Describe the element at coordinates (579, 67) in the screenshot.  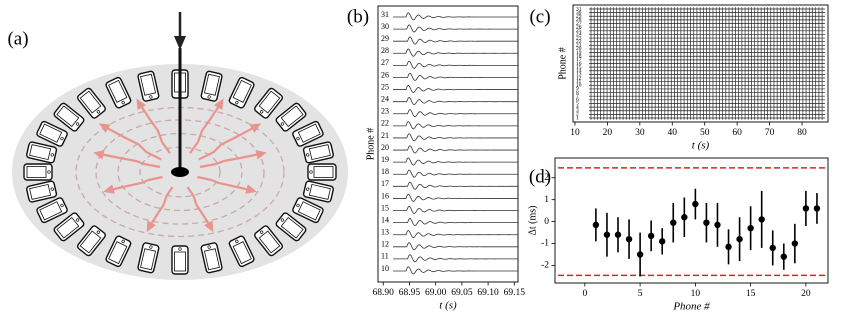
I see `trace-label: 15` at that location.